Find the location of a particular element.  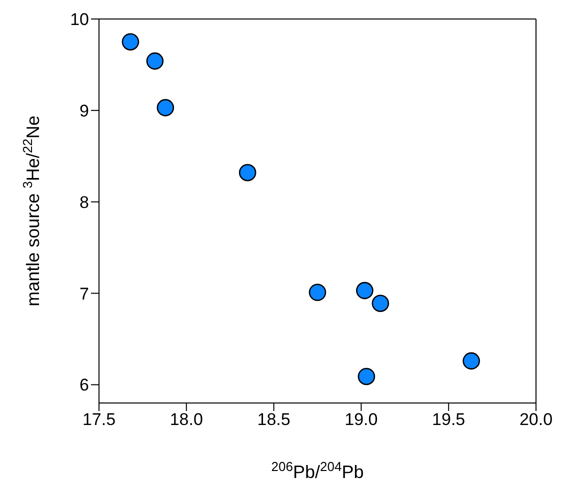

y-tick-label: 8 is located at coordinates (84, 202).